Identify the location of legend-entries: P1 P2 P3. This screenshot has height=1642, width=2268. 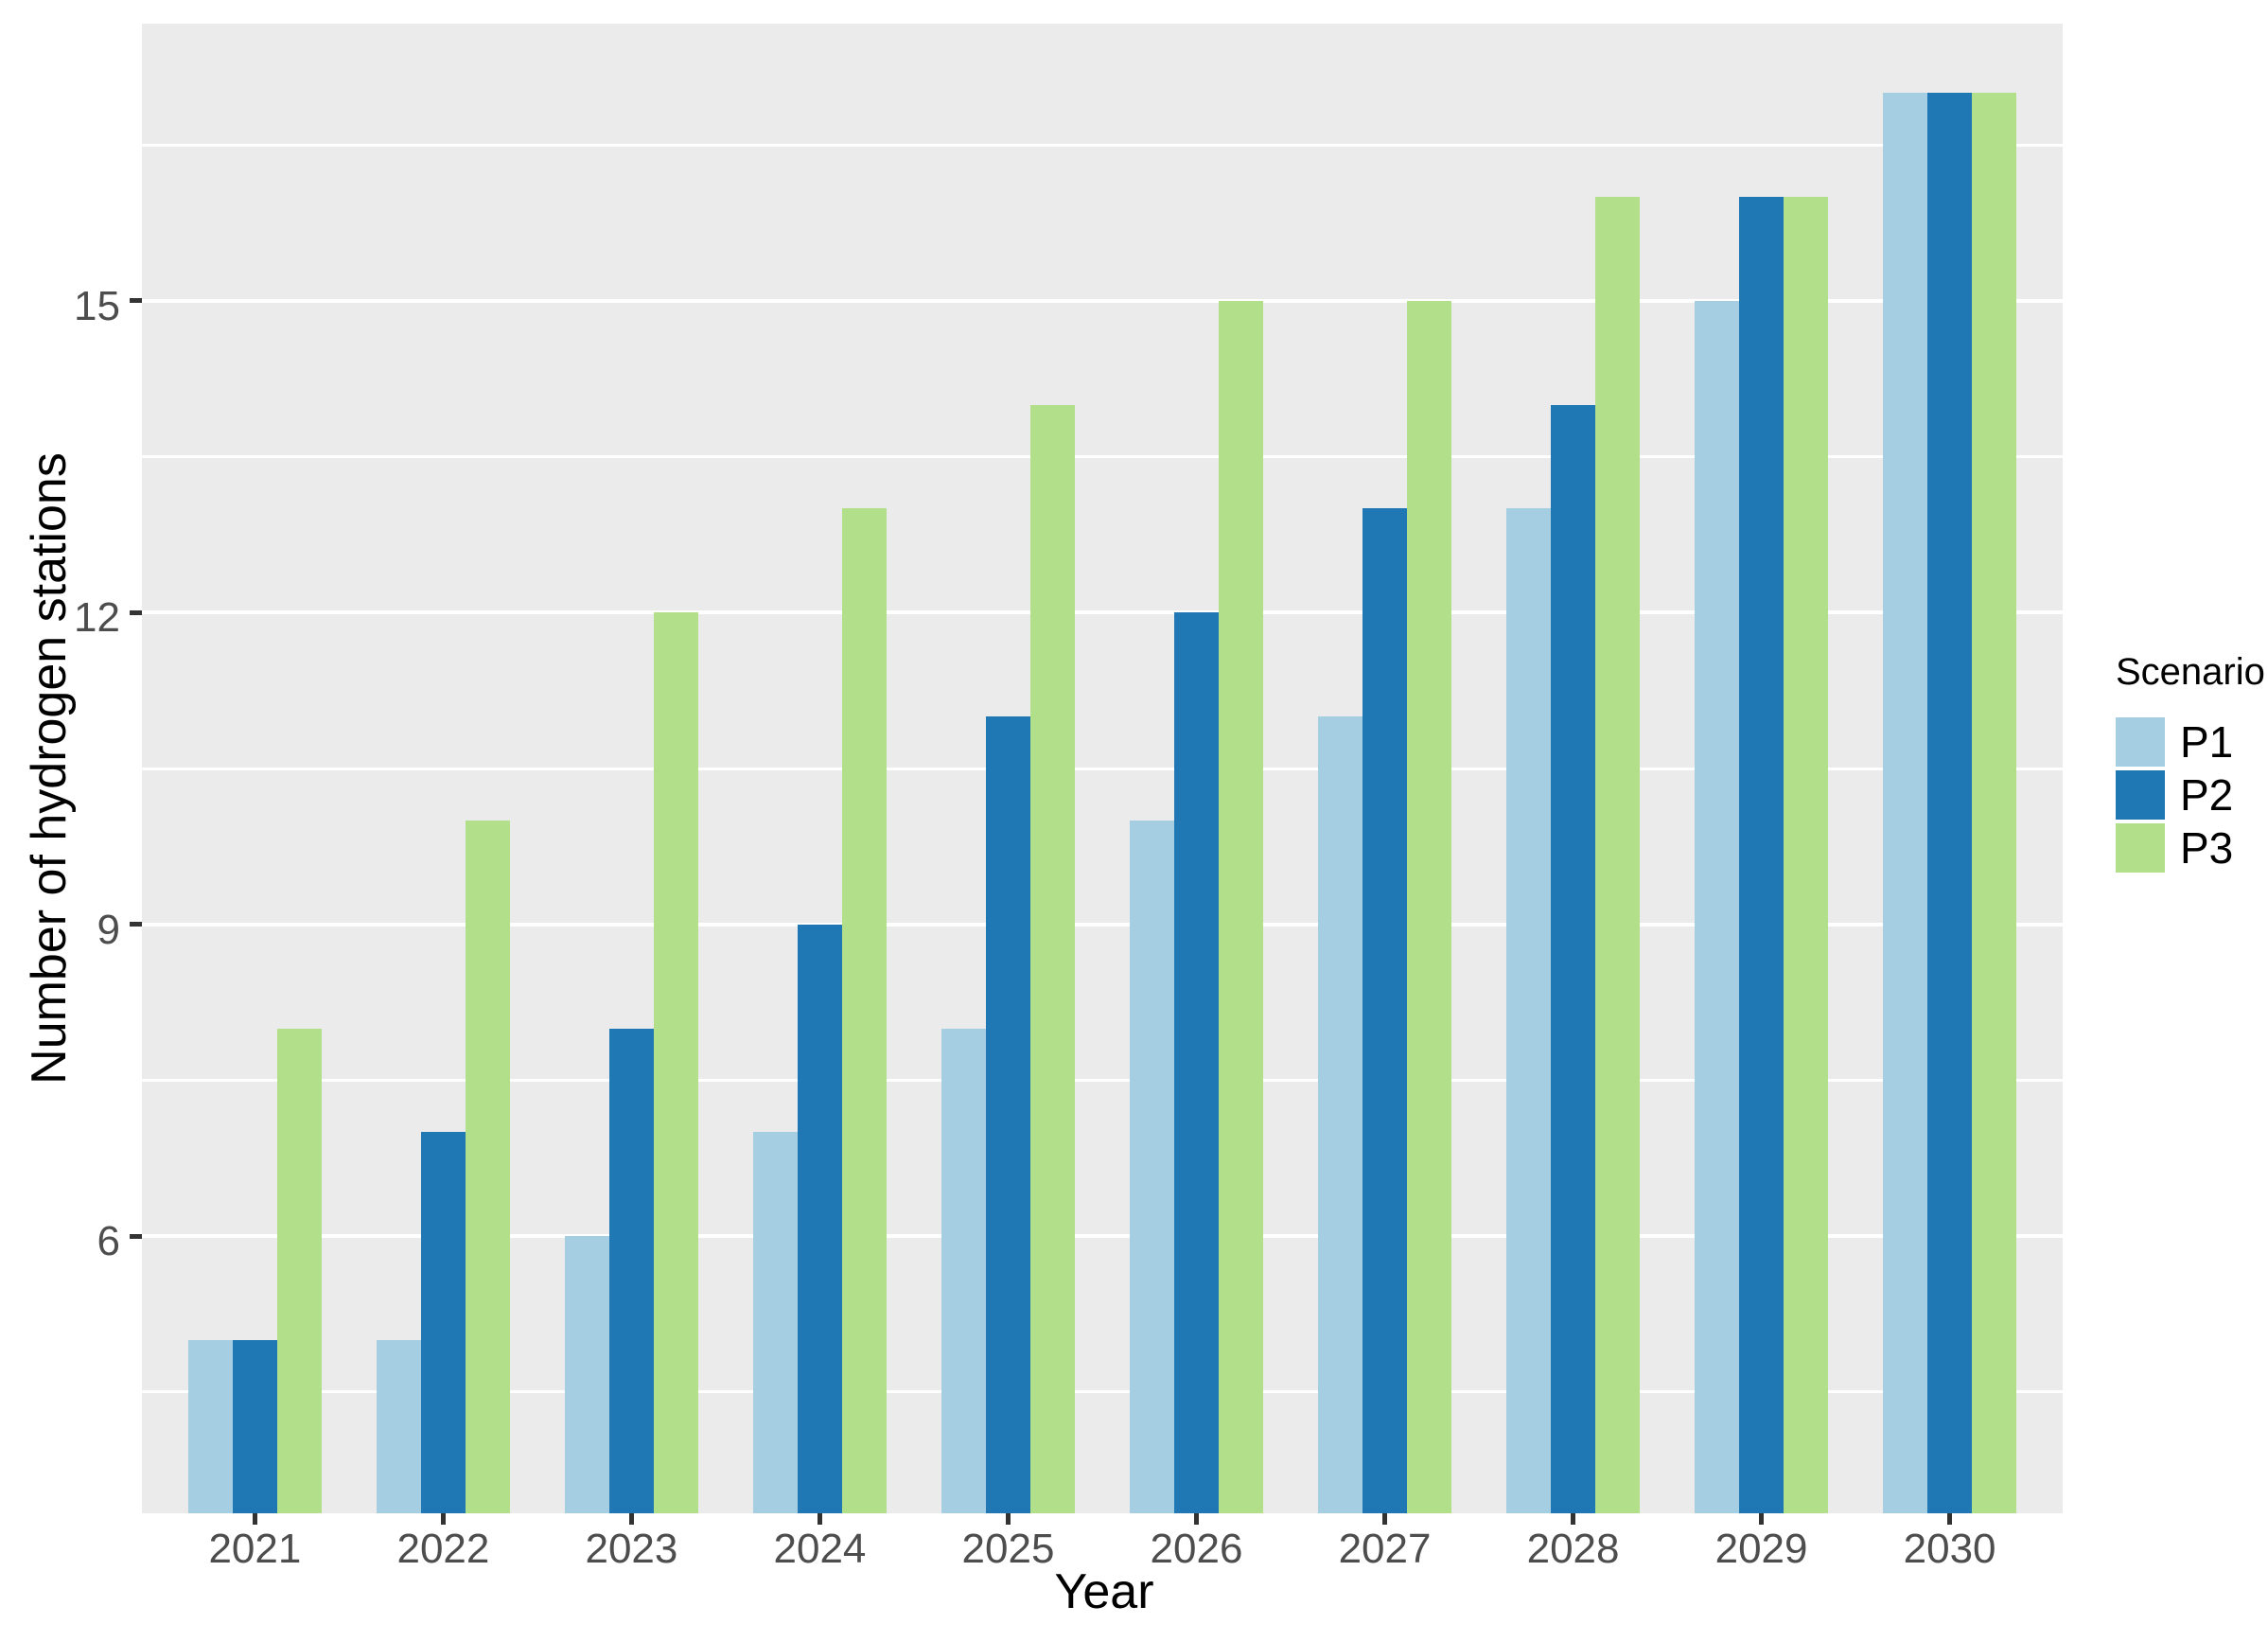
(2190, 795).